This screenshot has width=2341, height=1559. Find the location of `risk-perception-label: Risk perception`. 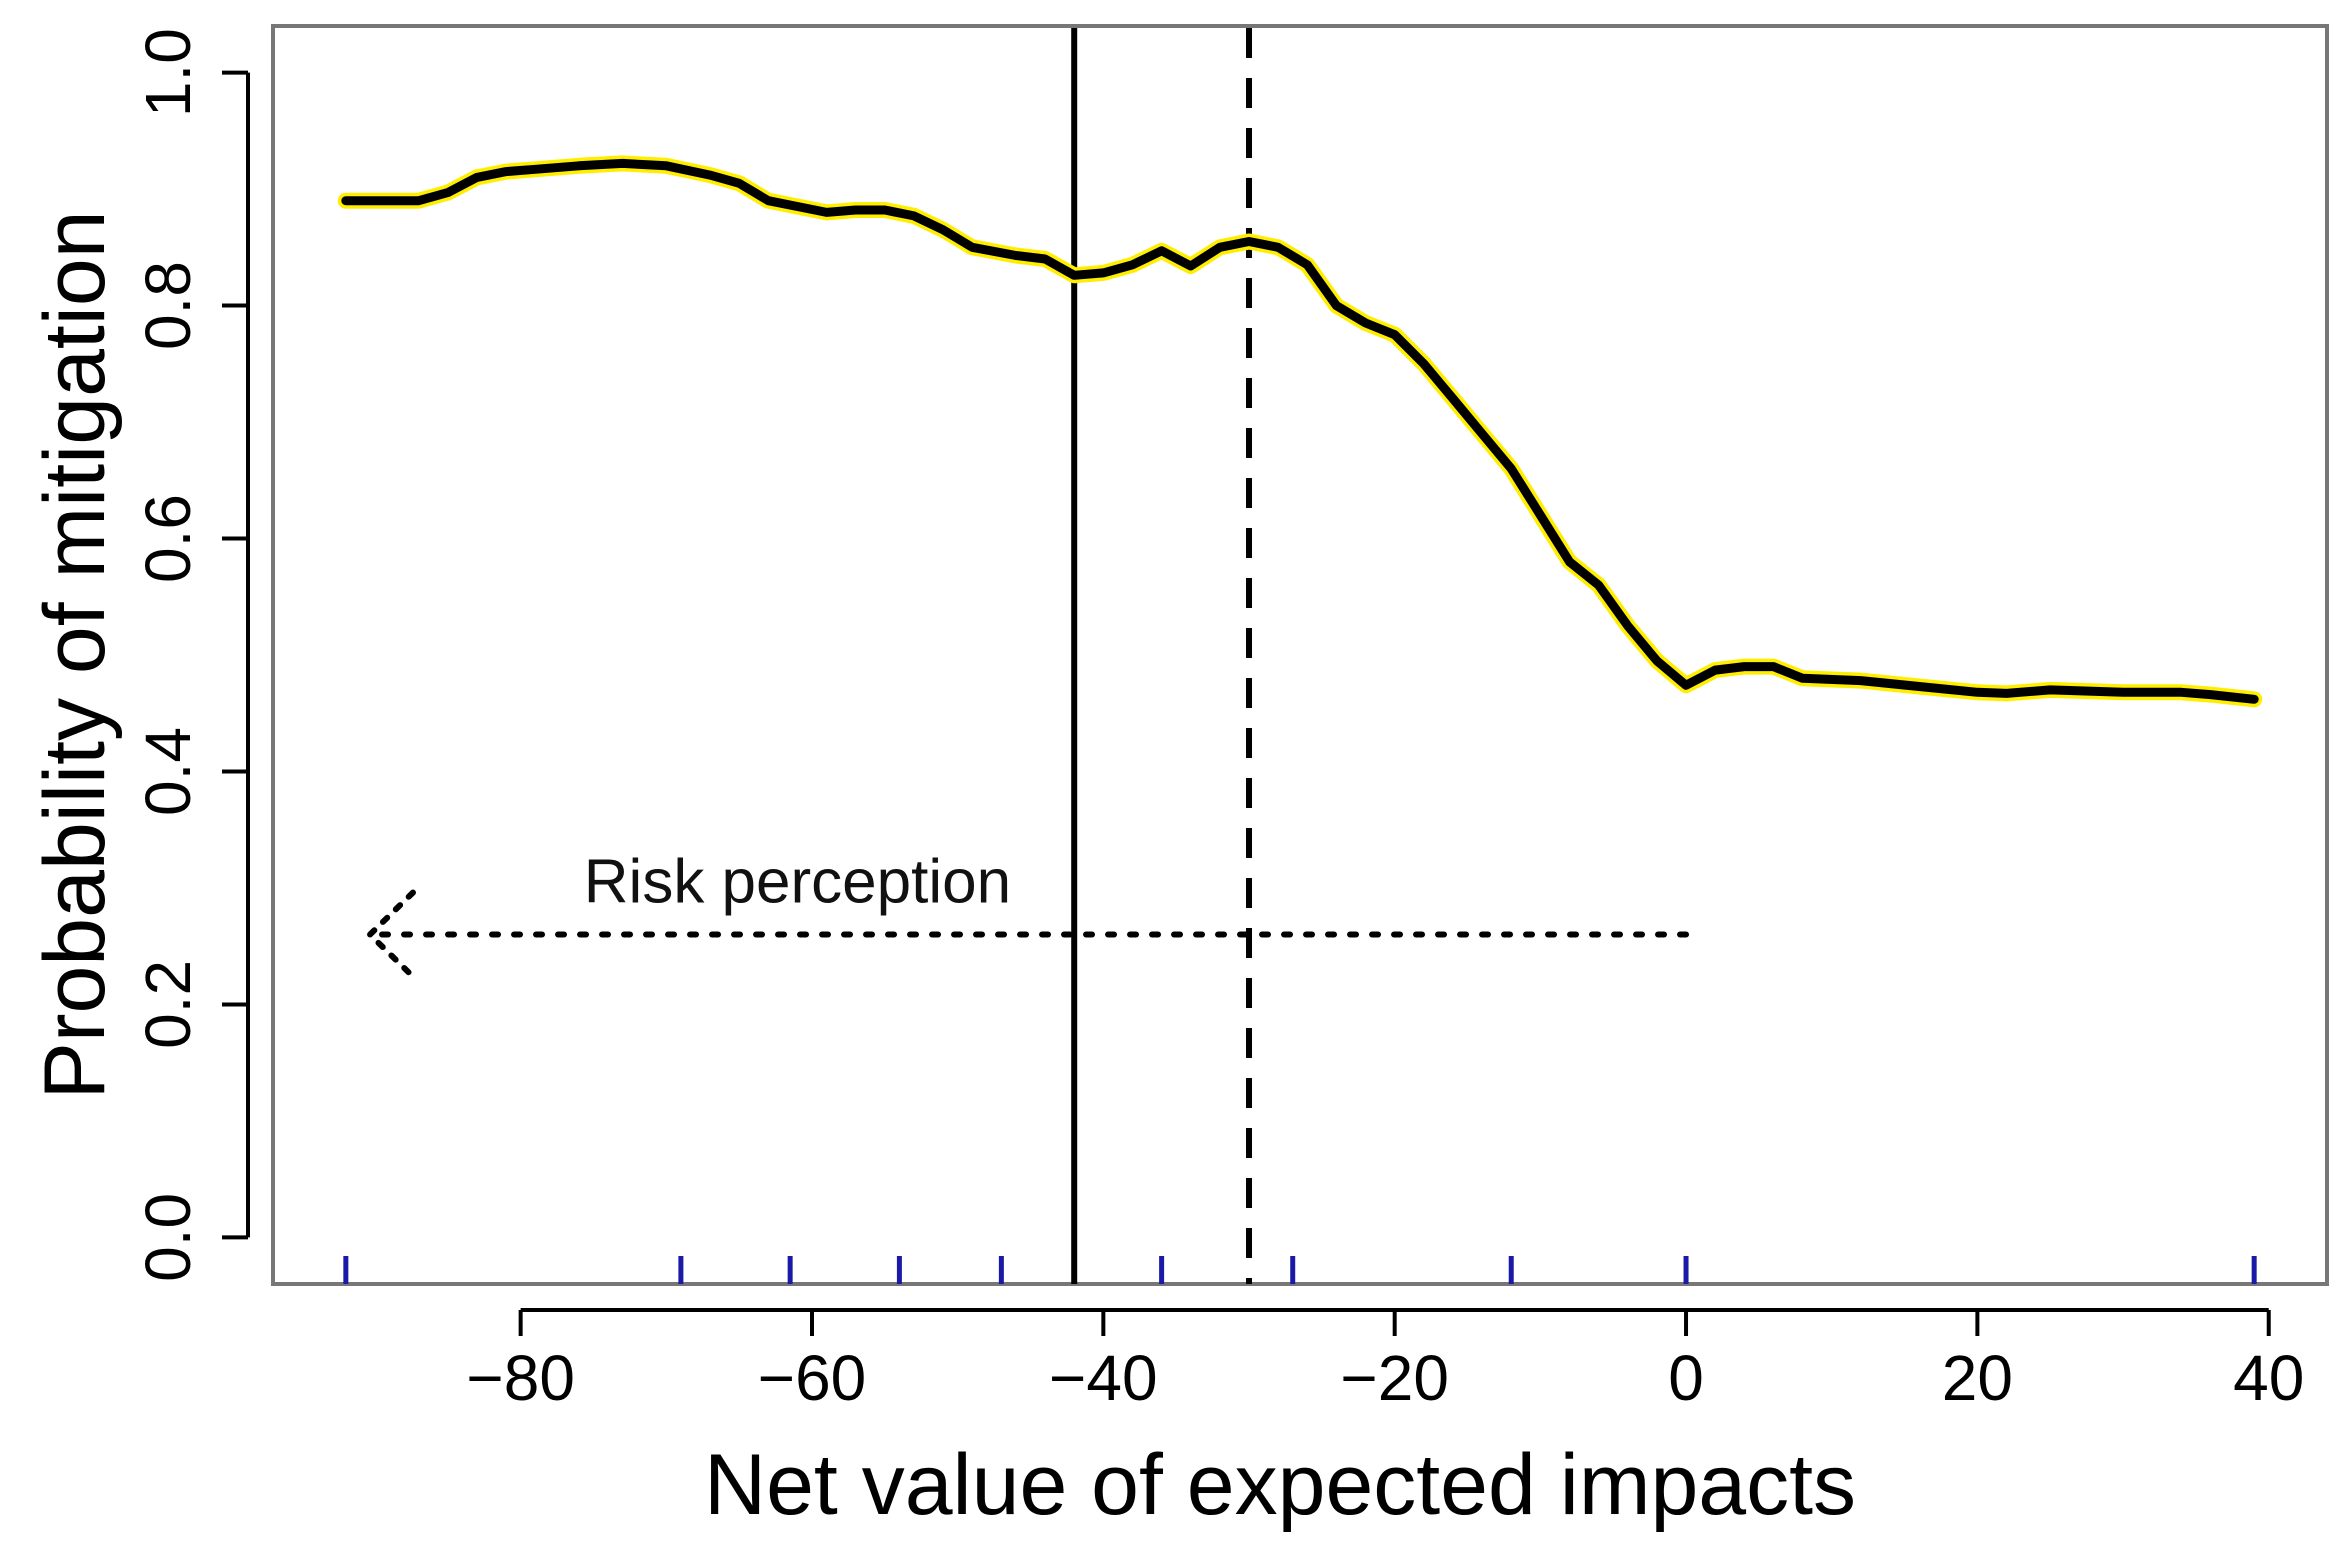

risk-perception-label: Risk perception is located at coordinates (797, 882).